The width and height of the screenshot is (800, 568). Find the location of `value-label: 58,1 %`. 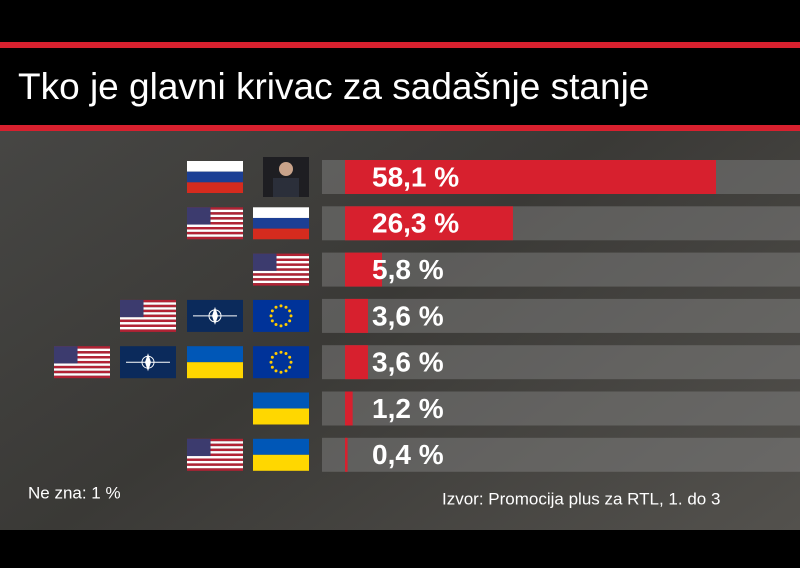

value-label: 58,1 % is located at coordinates (415, 176).